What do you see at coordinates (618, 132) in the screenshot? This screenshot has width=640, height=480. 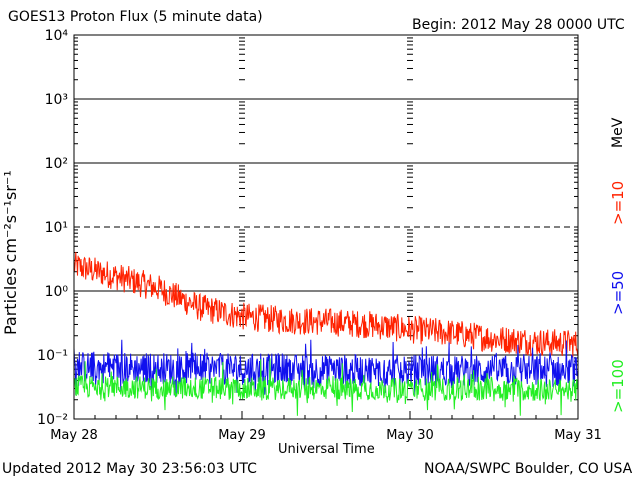 I see `legend-unit-mev: MeV` at bounding box center [618, 132].